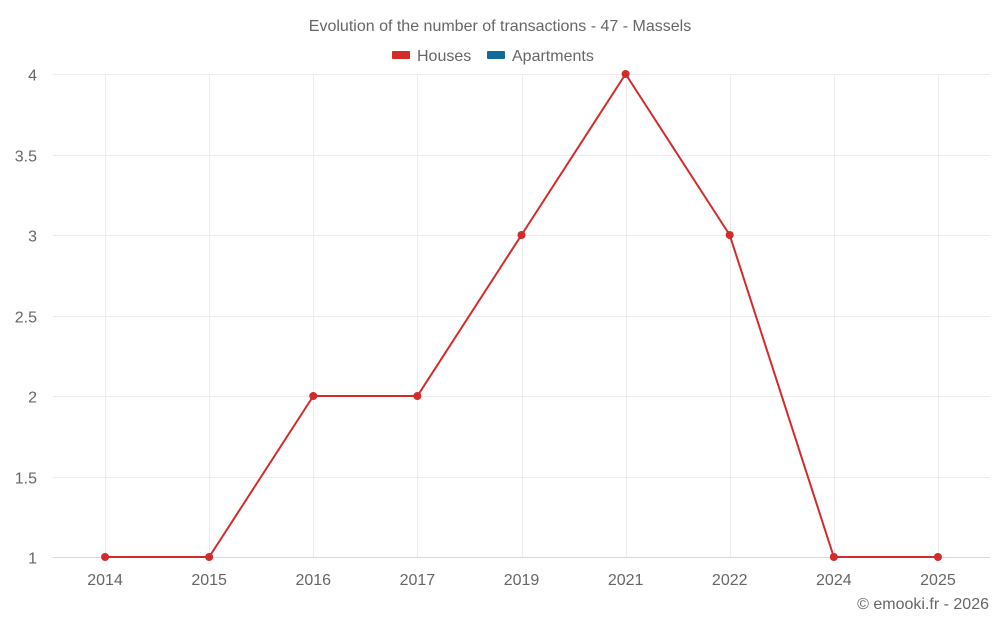 This screenshot has height=625, width=1000. What do you see at coordinates (521, 235) in the screenshot?
I see `data-point-houses-2019` at bounding box center [521, 235].